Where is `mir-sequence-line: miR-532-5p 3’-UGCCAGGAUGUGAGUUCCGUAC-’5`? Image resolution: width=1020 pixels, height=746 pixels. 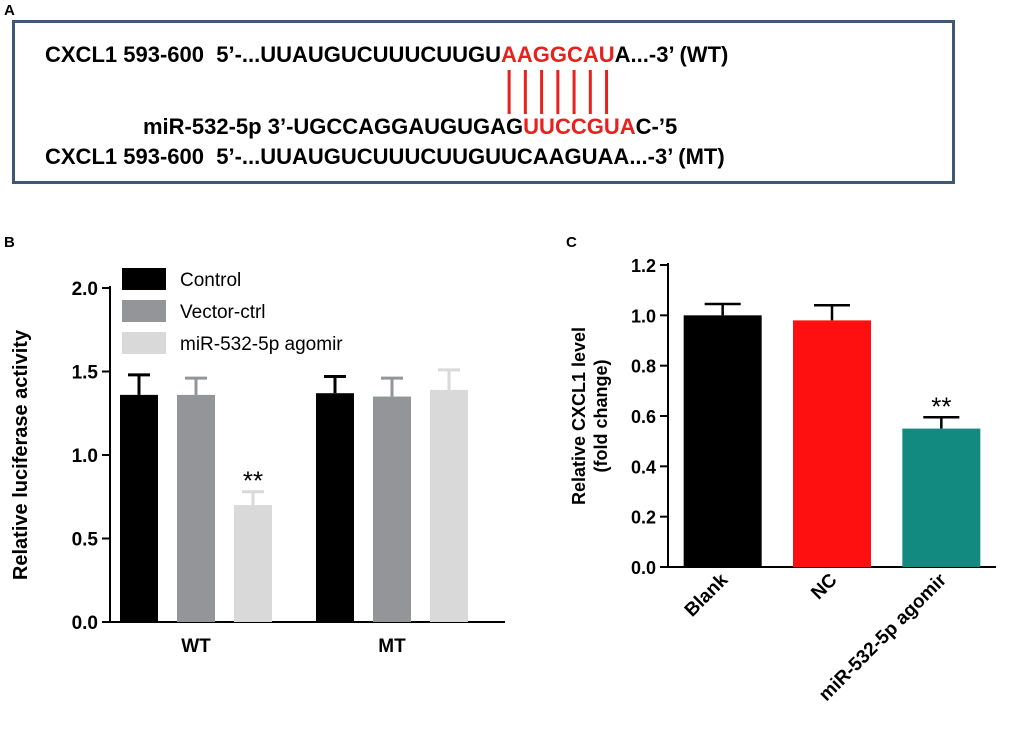 mir-sequence-line: miR-532-5p 3’-UGCCAGGAUGUGAGUUCCGUAC-’5 is located at coordinates (410, 127).